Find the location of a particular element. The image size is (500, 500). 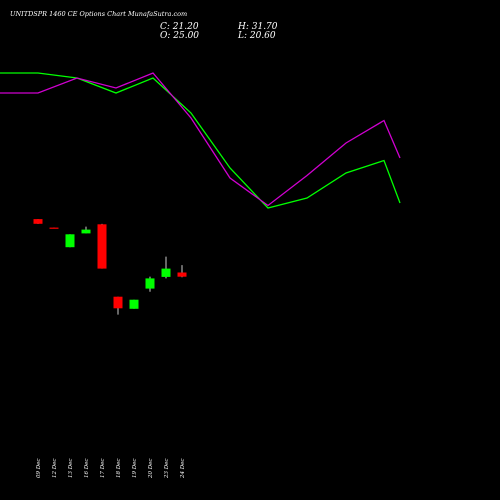

close-readout: C: 21.20 is located at coordinates (179, 27).